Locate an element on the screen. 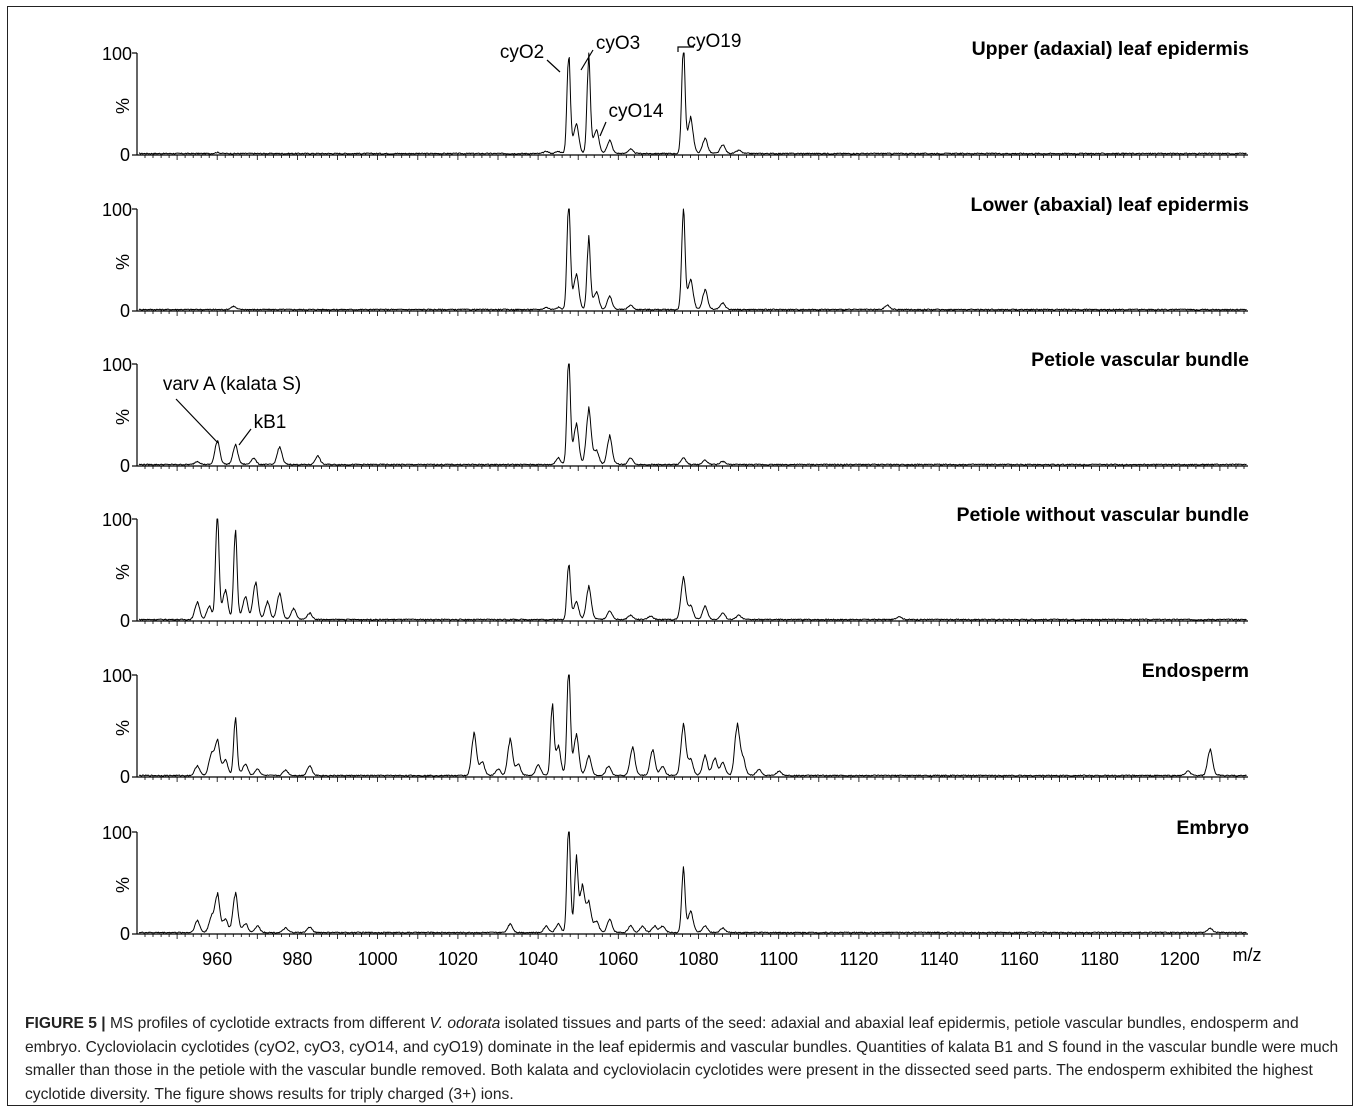  x-tick-label: 1080 is located at coordinates (698, 959).